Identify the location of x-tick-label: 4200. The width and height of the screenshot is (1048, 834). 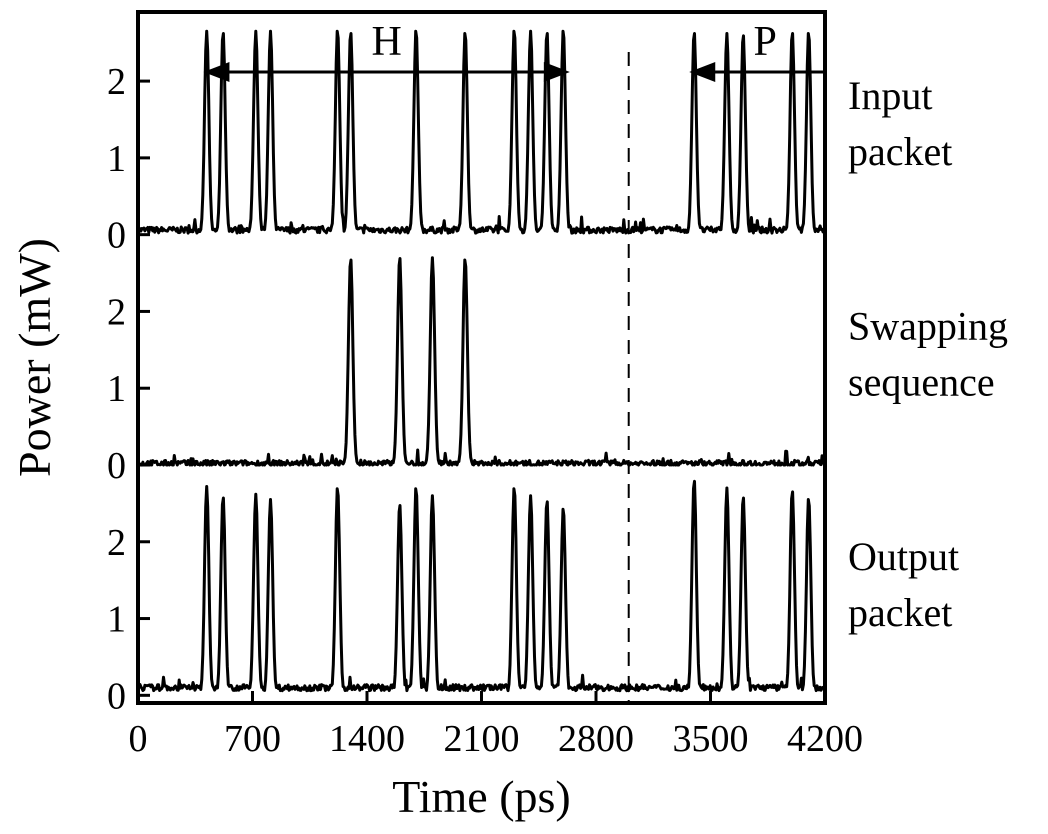
(825, 739).